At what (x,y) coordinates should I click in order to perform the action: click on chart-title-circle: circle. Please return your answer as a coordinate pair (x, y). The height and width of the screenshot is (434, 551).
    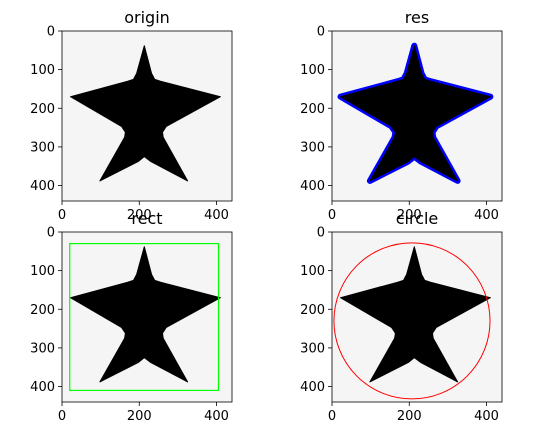
    Looking at the image, I should click on (417, 218).